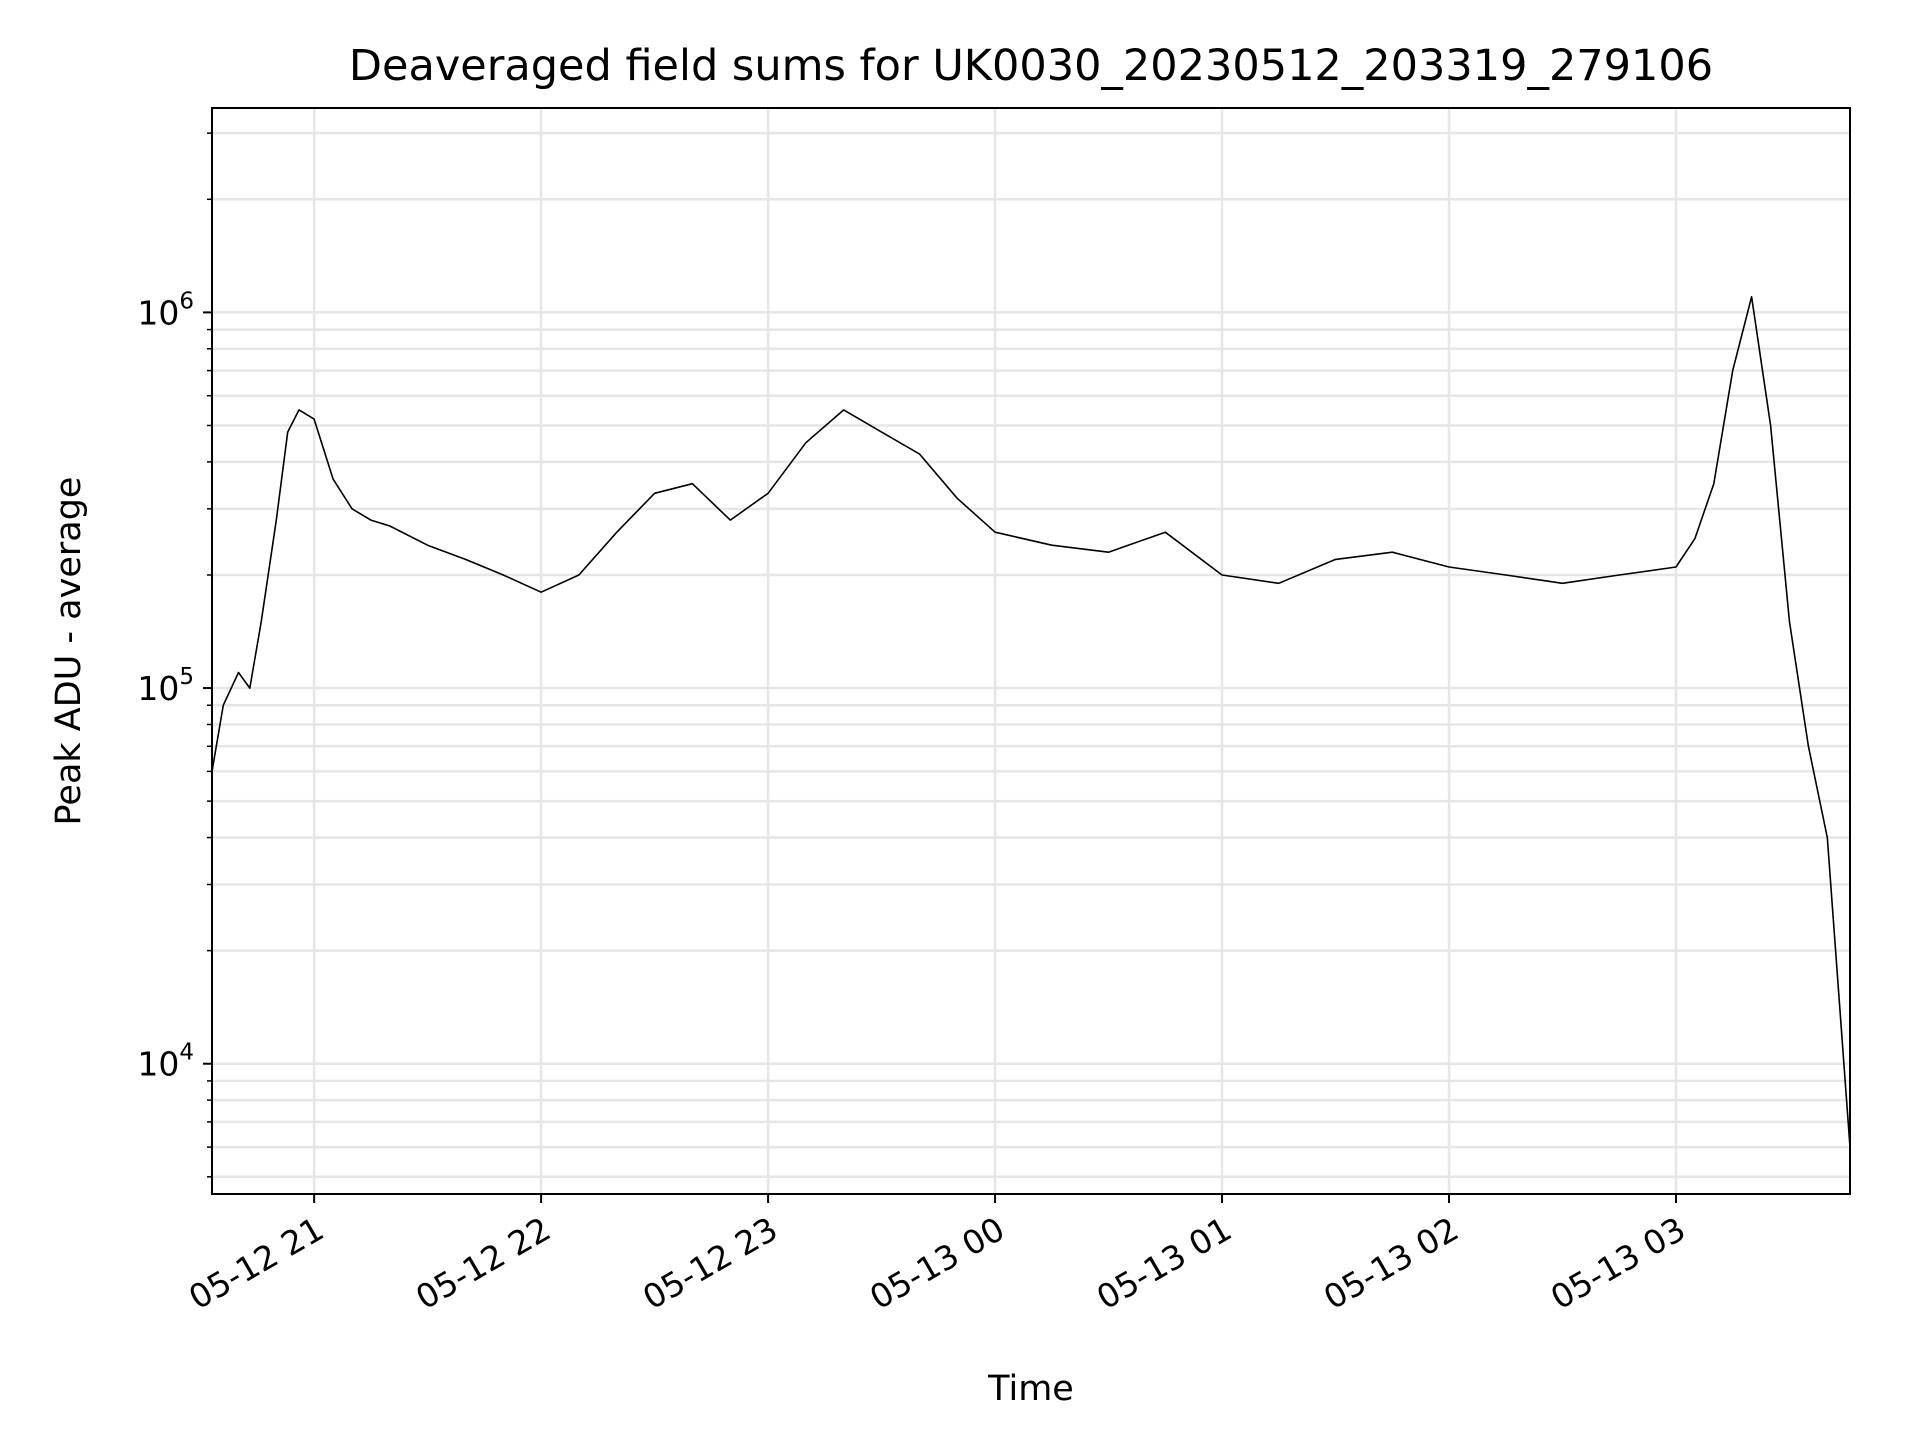 The height and width of the screenshot is (1440, 1920). I want to click on x-tick-label: 05-13 02, so click(1391, 1263).